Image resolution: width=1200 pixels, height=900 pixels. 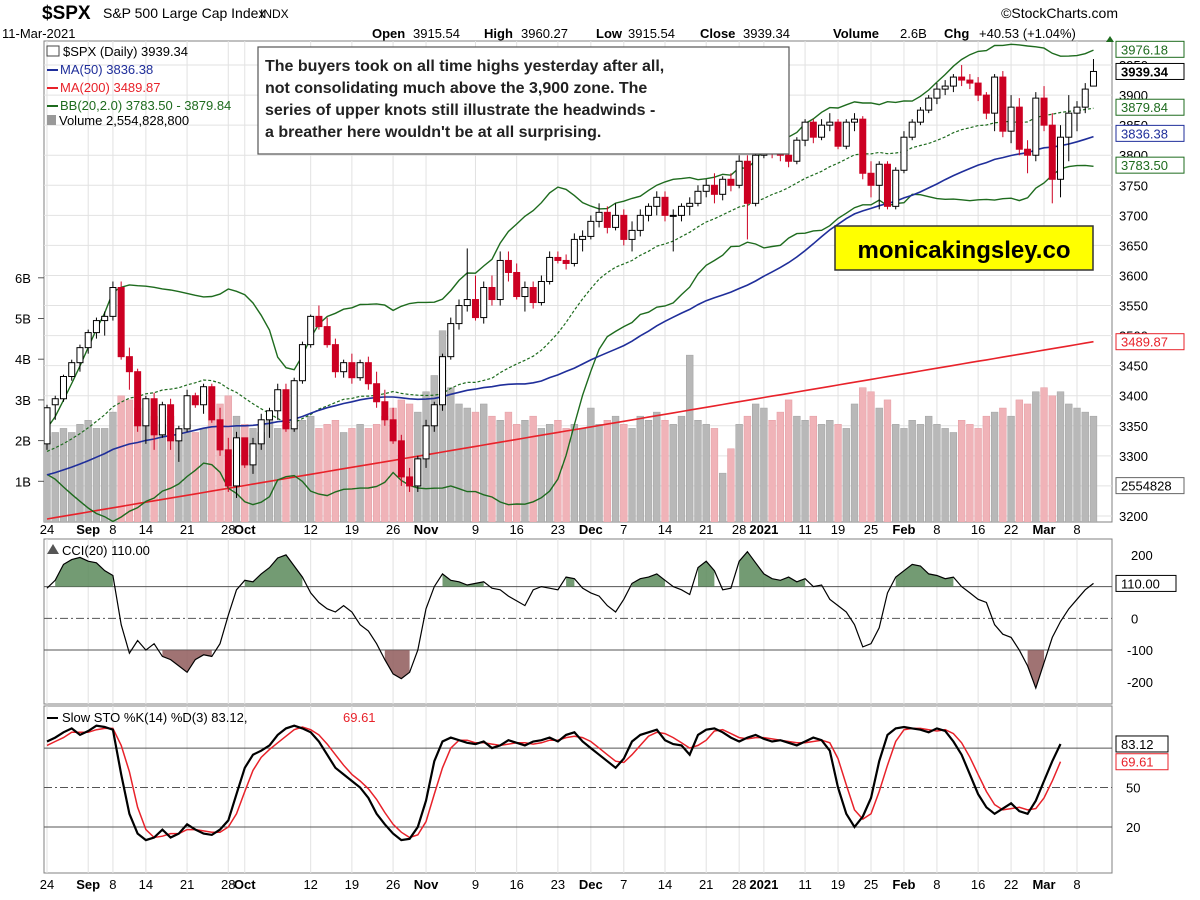 I want to click on y-tick-label: 3750, so click(x=1133, y=185).